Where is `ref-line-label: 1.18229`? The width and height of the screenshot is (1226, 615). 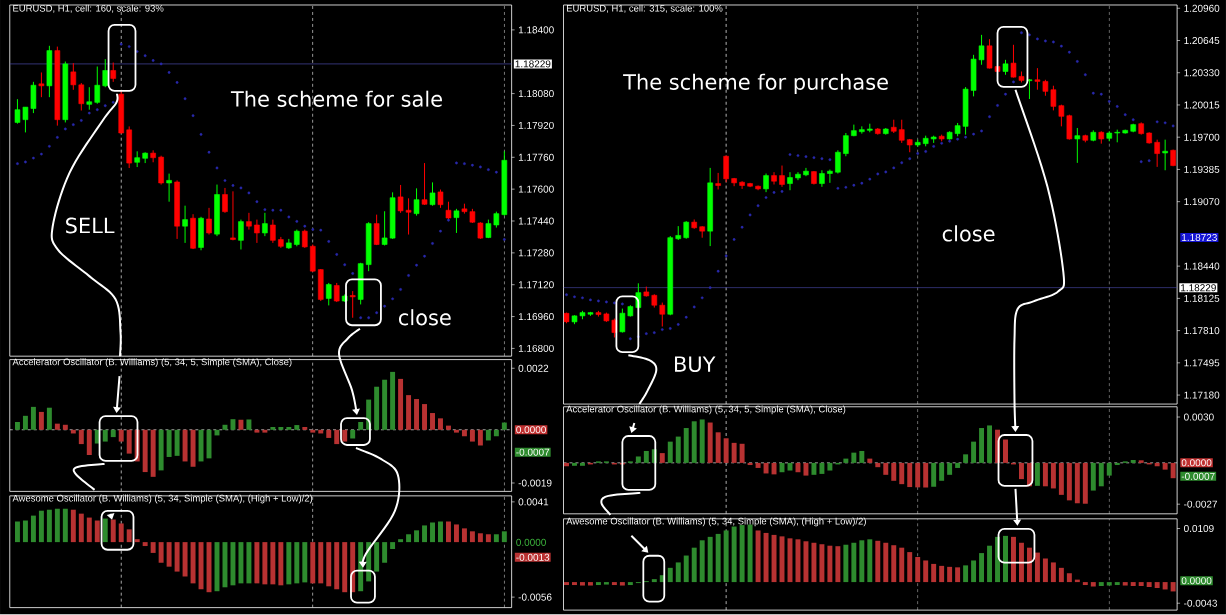
ref-line-label: 1.18229 is located at coordinates (1198, 288).